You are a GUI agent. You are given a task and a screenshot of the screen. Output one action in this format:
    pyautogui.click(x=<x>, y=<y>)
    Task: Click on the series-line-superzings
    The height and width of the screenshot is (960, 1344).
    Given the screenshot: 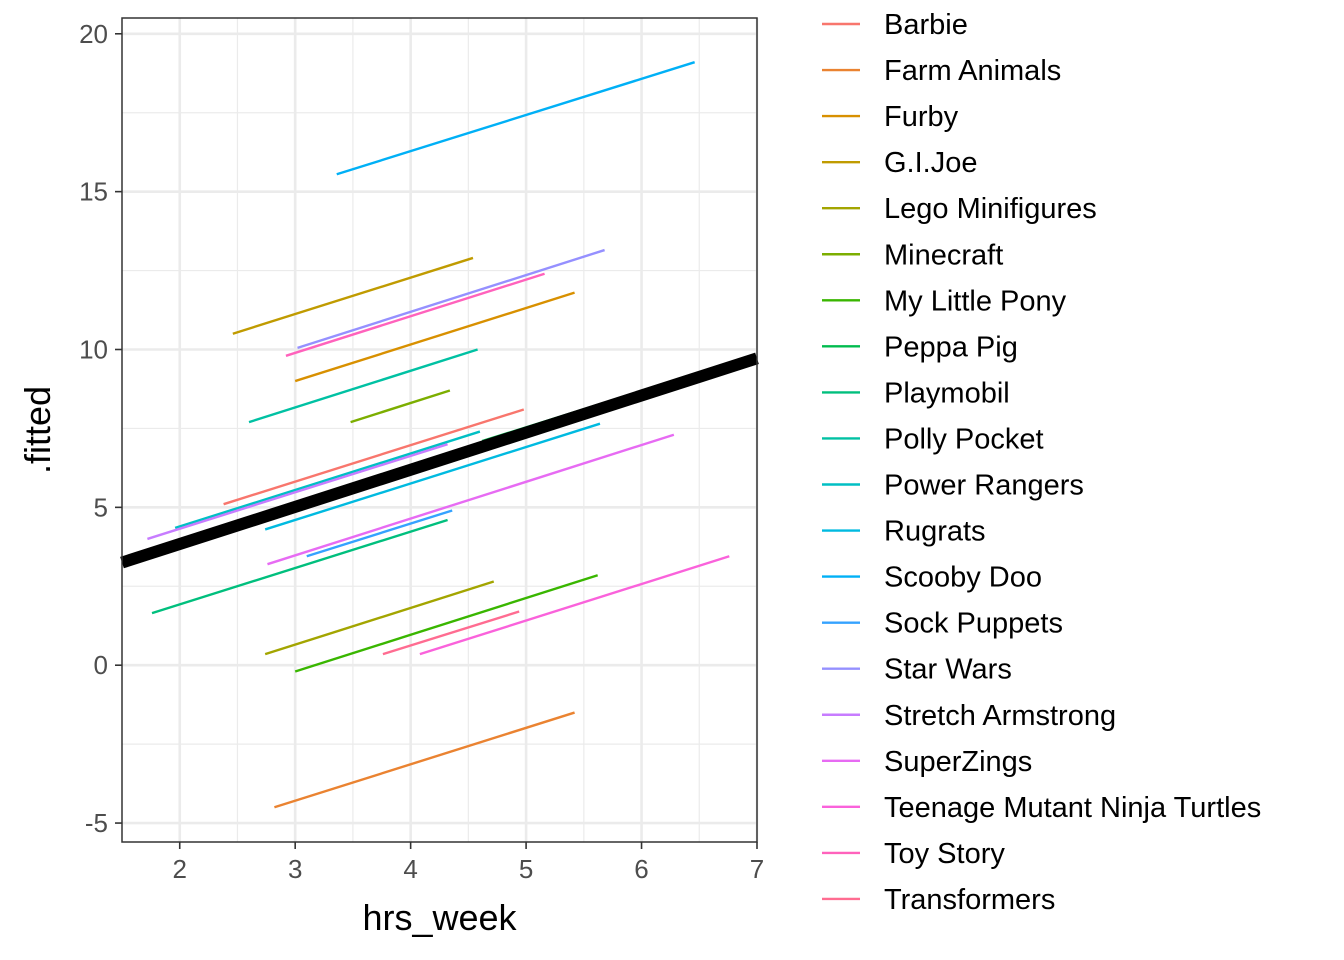 What is the action you would take?
    pyautogui.click(x=471, y=499)
    